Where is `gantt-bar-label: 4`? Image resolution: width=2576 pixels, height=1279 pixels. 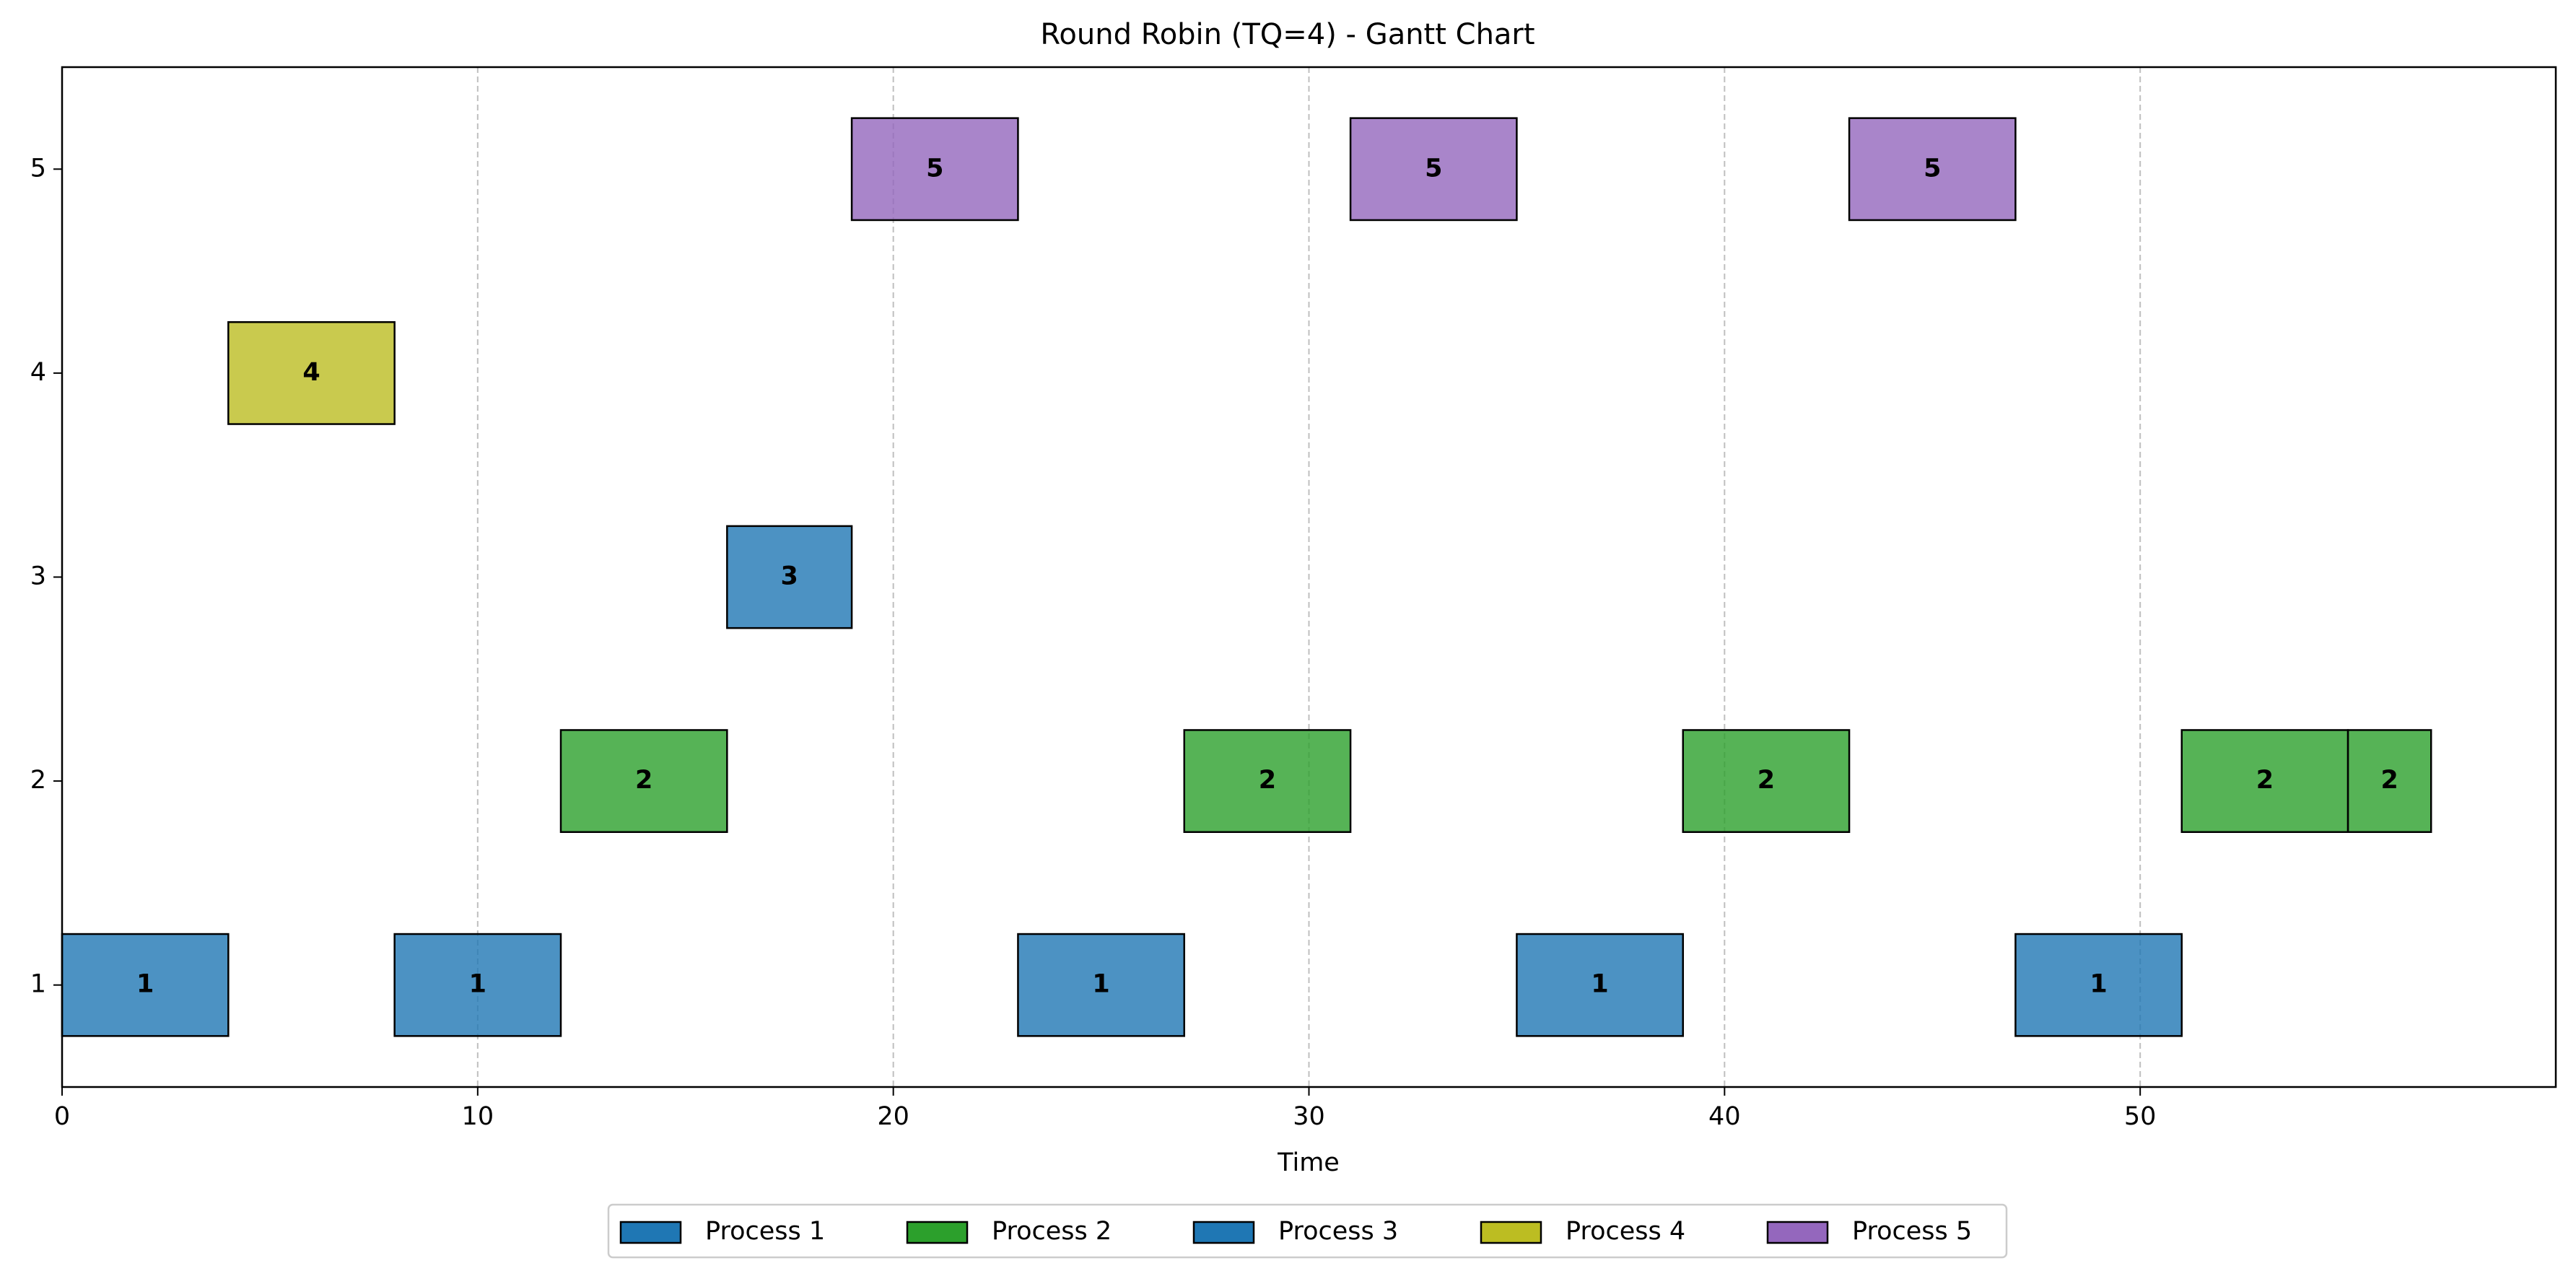
gantt-bar-label: 4 is located at coordinates (311, 372).